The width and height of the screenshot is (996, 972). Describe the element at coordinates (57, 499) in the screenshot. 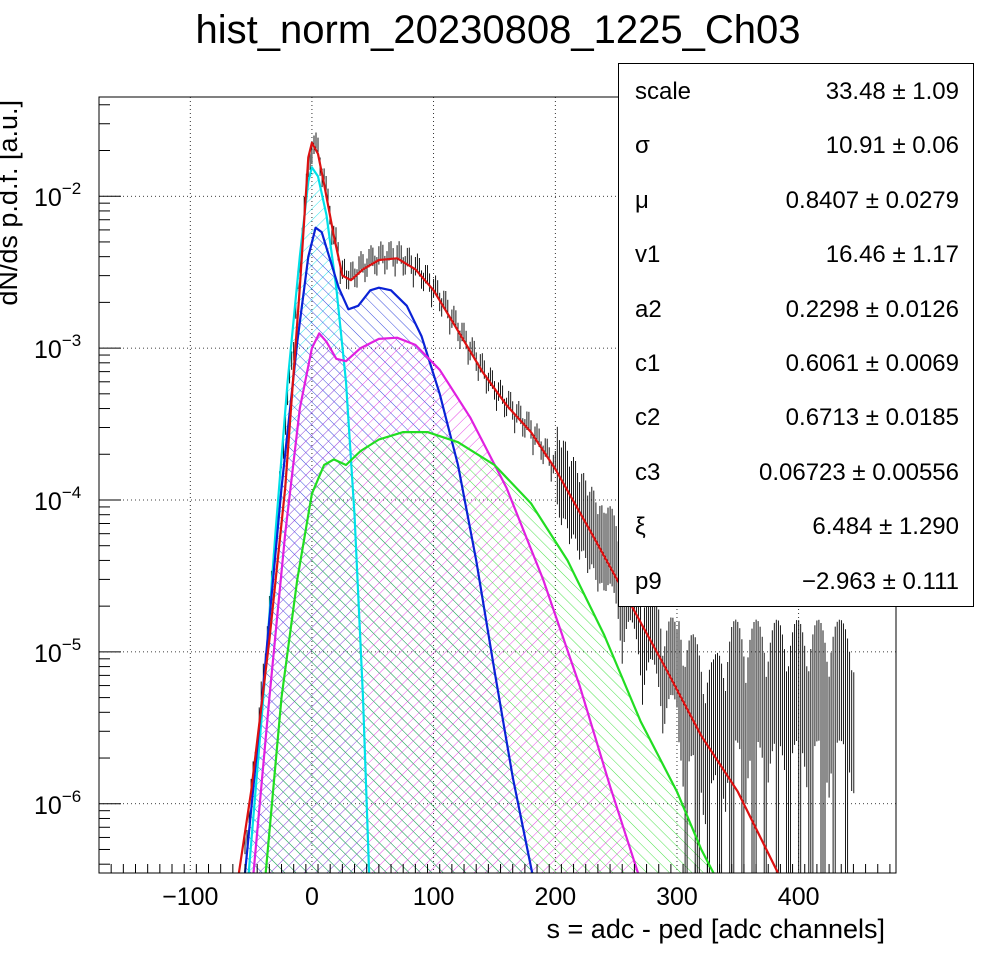

I see `y-tick-label: 10⁻⁴` at that location.